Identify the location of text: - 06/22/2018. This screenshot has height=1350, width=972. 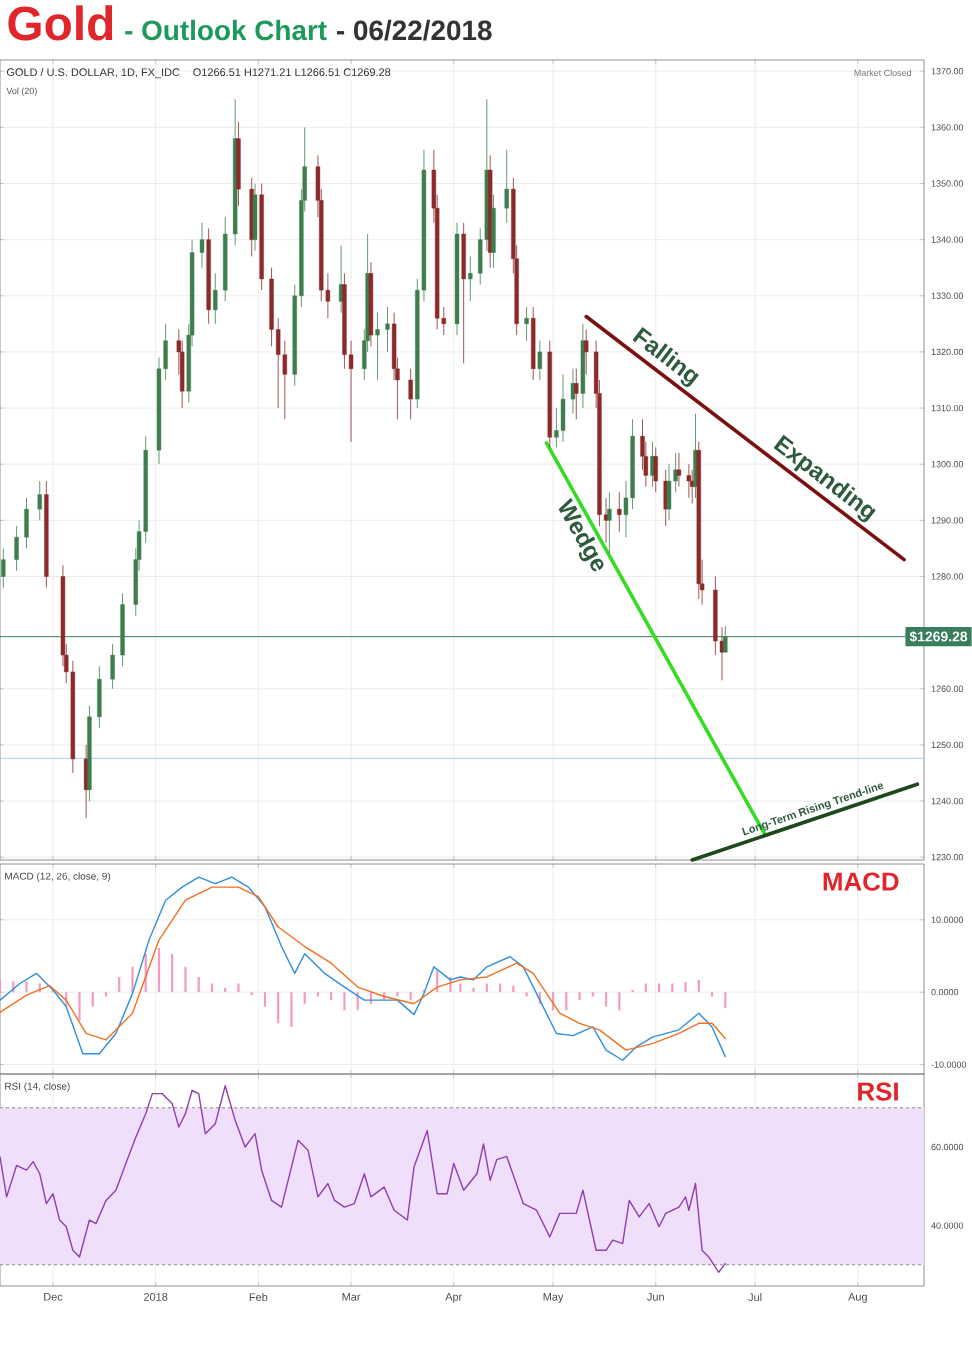
(414, 30).